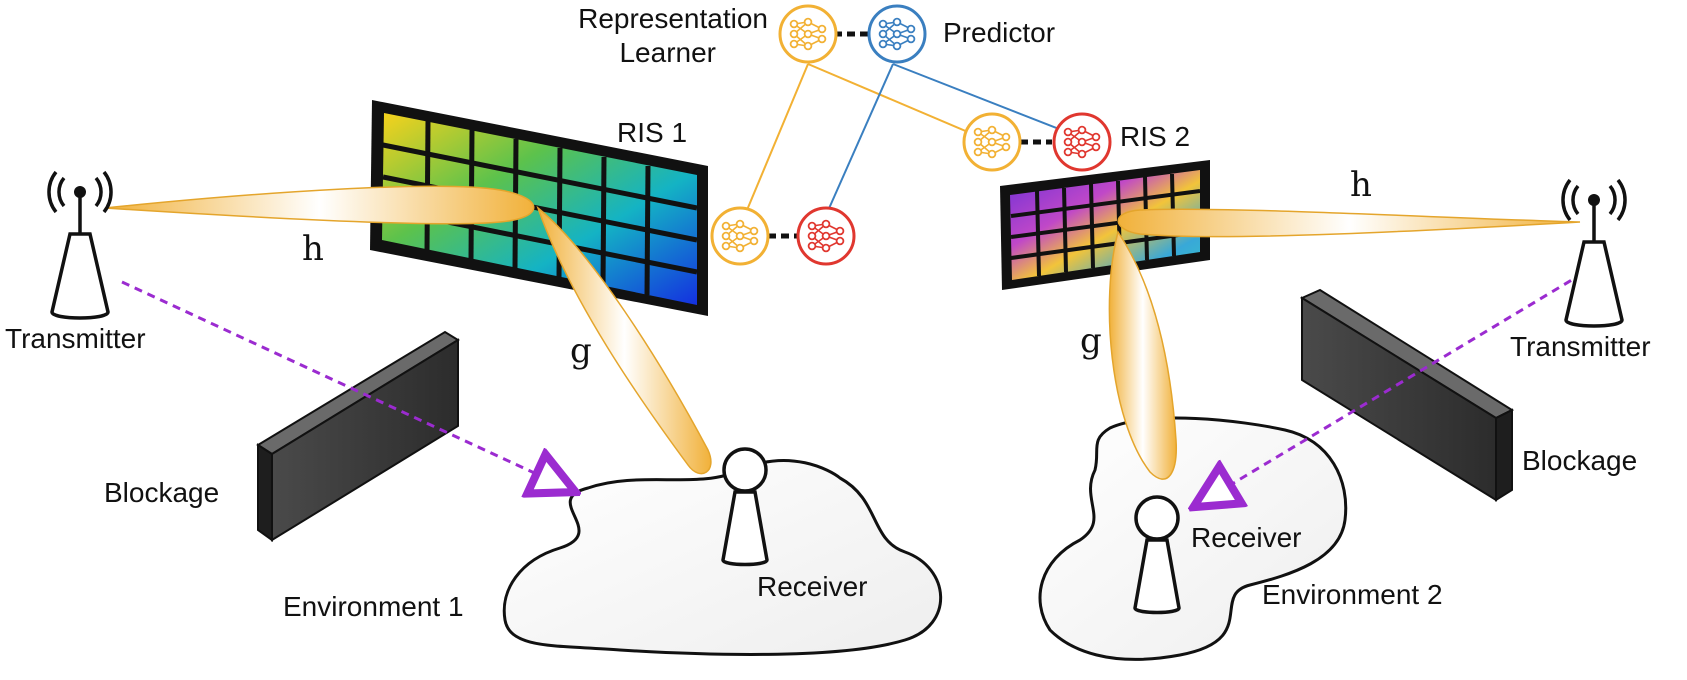 The height and width of the screenshot is (680, 1687). What do you see at coordinates (912, 135) in the screenshot?
I see `network-connections` at bounding box center [912, 135].